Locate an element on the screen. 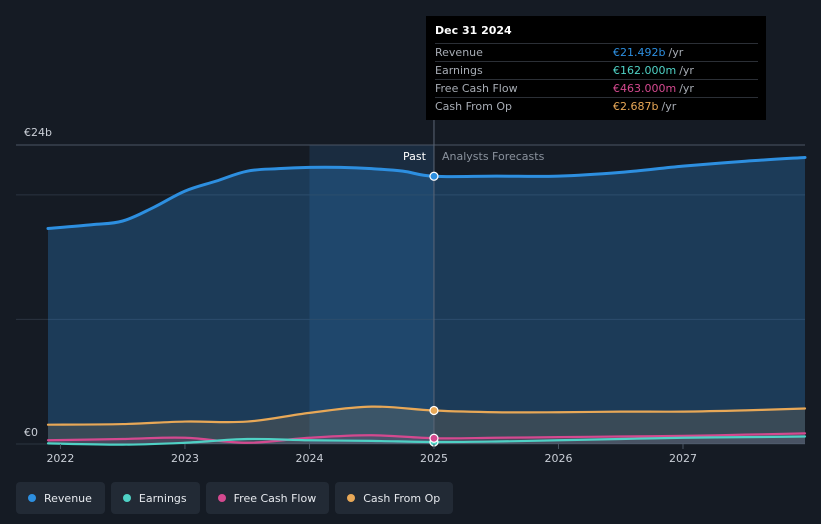 This screenshot has height=524, width=821. legend-item-free-cash-flow: Free Cash Flow is located at coordinates (267, 498).